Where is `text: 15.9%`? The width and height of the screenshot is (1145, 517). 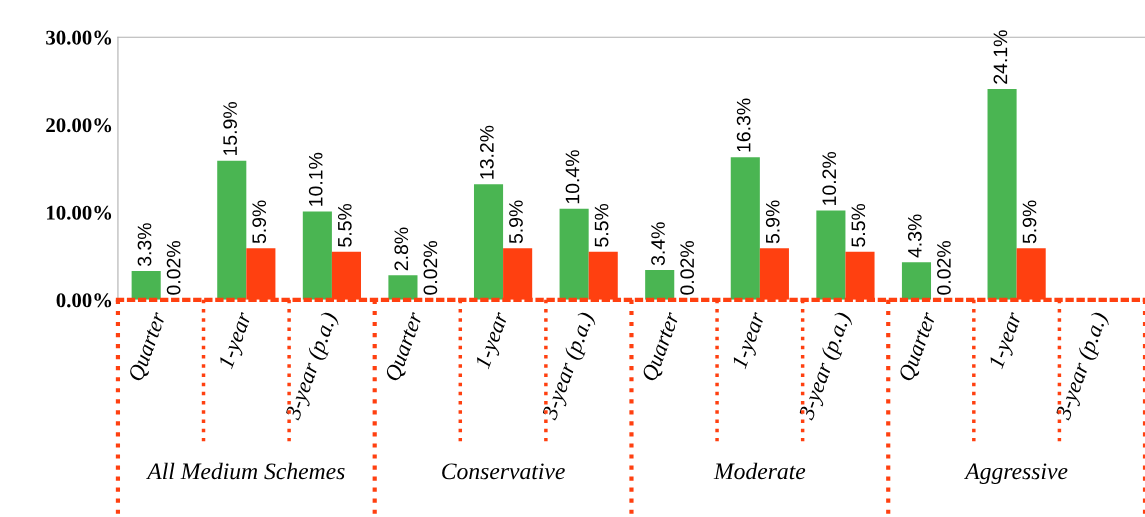 text: 15.9% is located at coordinates (230, 129).